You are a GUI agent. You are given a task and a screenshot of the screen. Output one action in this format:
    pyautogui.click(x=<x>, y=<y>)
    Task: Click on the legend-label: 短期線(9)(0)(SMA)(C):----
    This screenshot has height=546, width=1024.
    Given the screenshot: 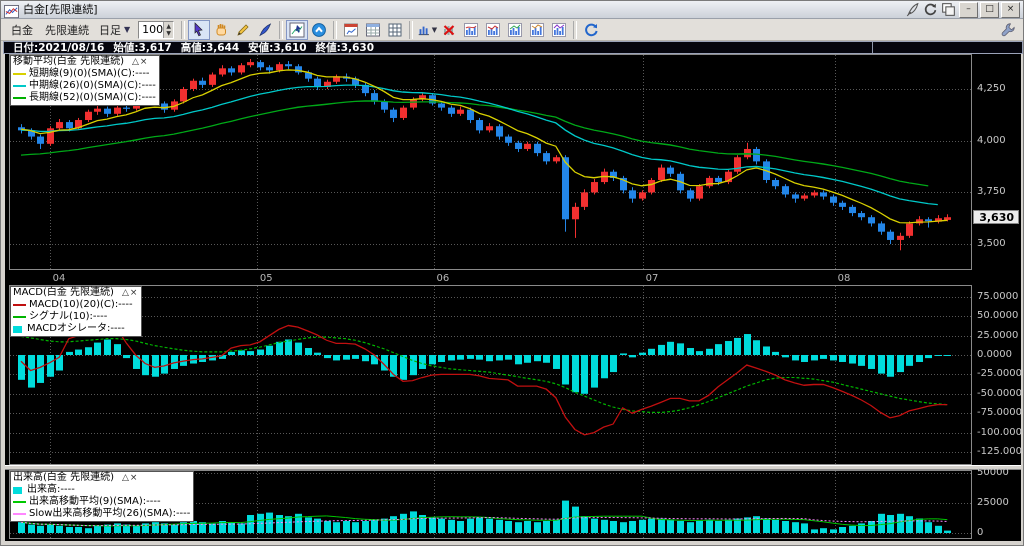 What is the action you would take?
    pyautogui.click(x=89, y=73)
    